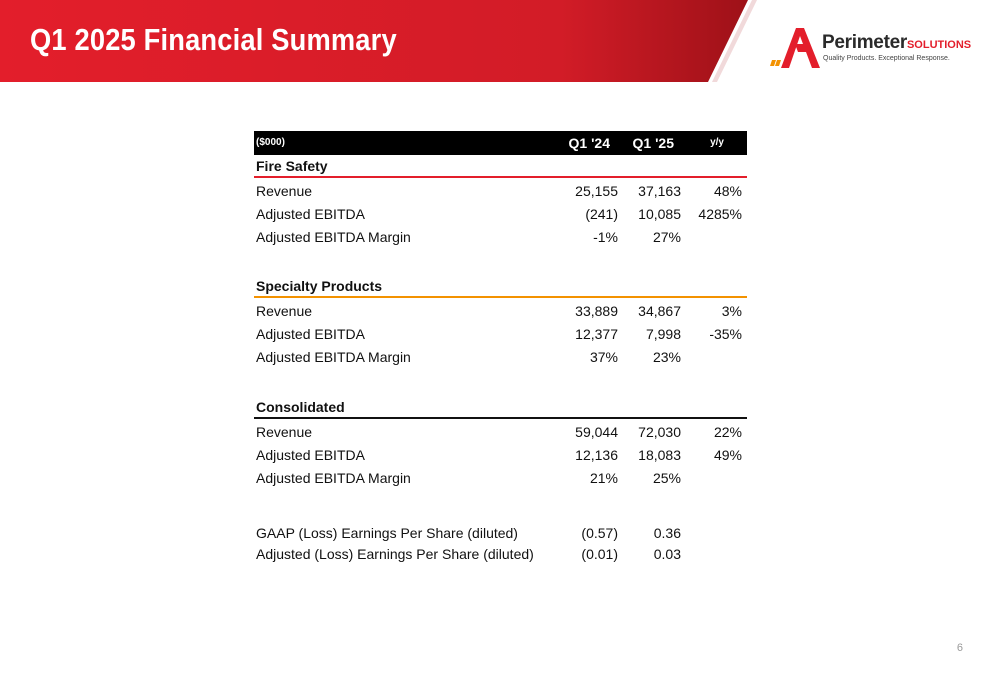 This screenshot has height=685, width=1000. I want to click on value-q1-24: -1%, so click(605, 237).